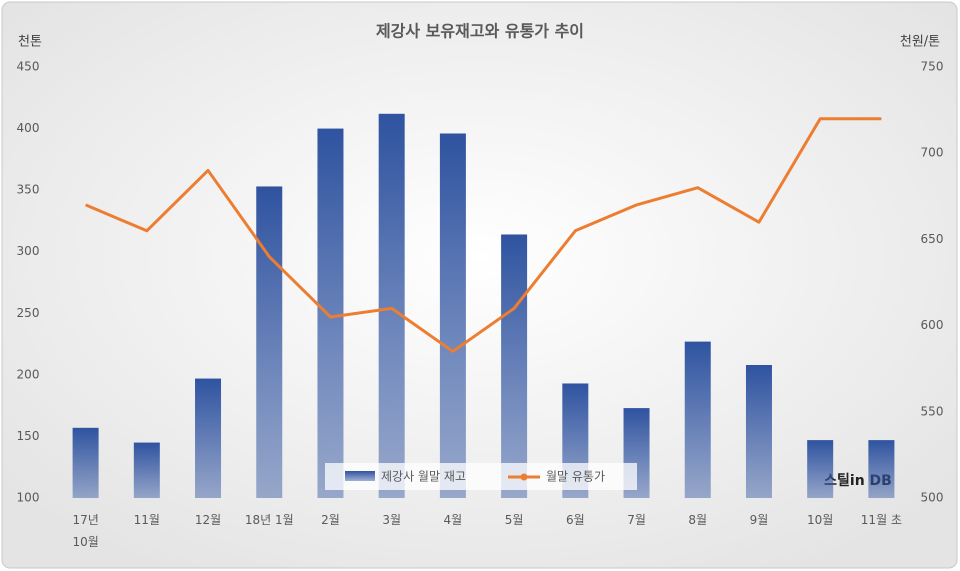  I want to click on x-tick-label: 5월, so click(514, 520).